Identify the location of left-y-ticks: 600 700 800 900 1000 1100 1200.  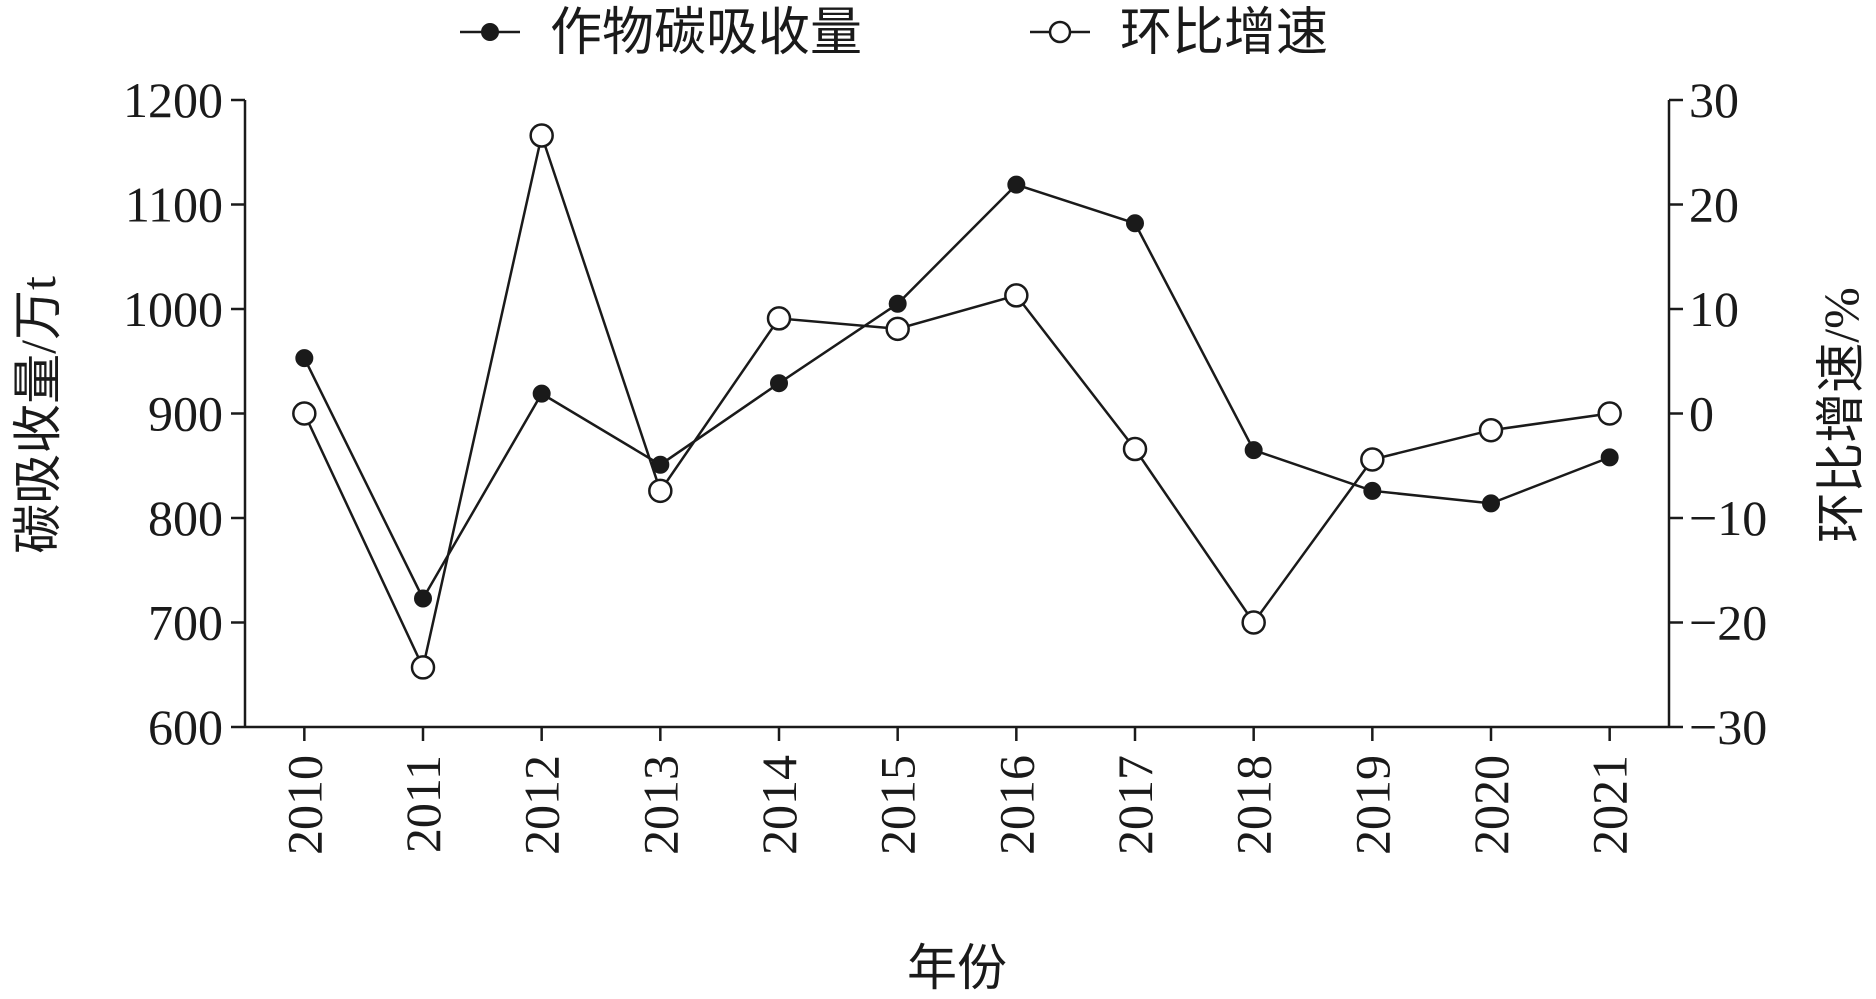
(184, 413).